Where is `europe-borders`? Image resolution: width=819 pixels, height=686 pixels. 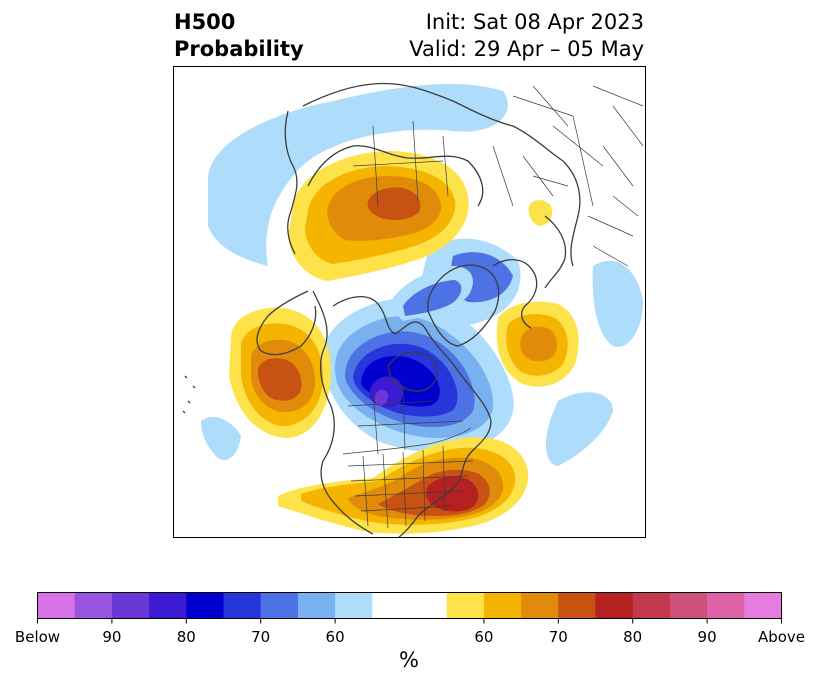
europe-borders is located at coordinates (595, 191).